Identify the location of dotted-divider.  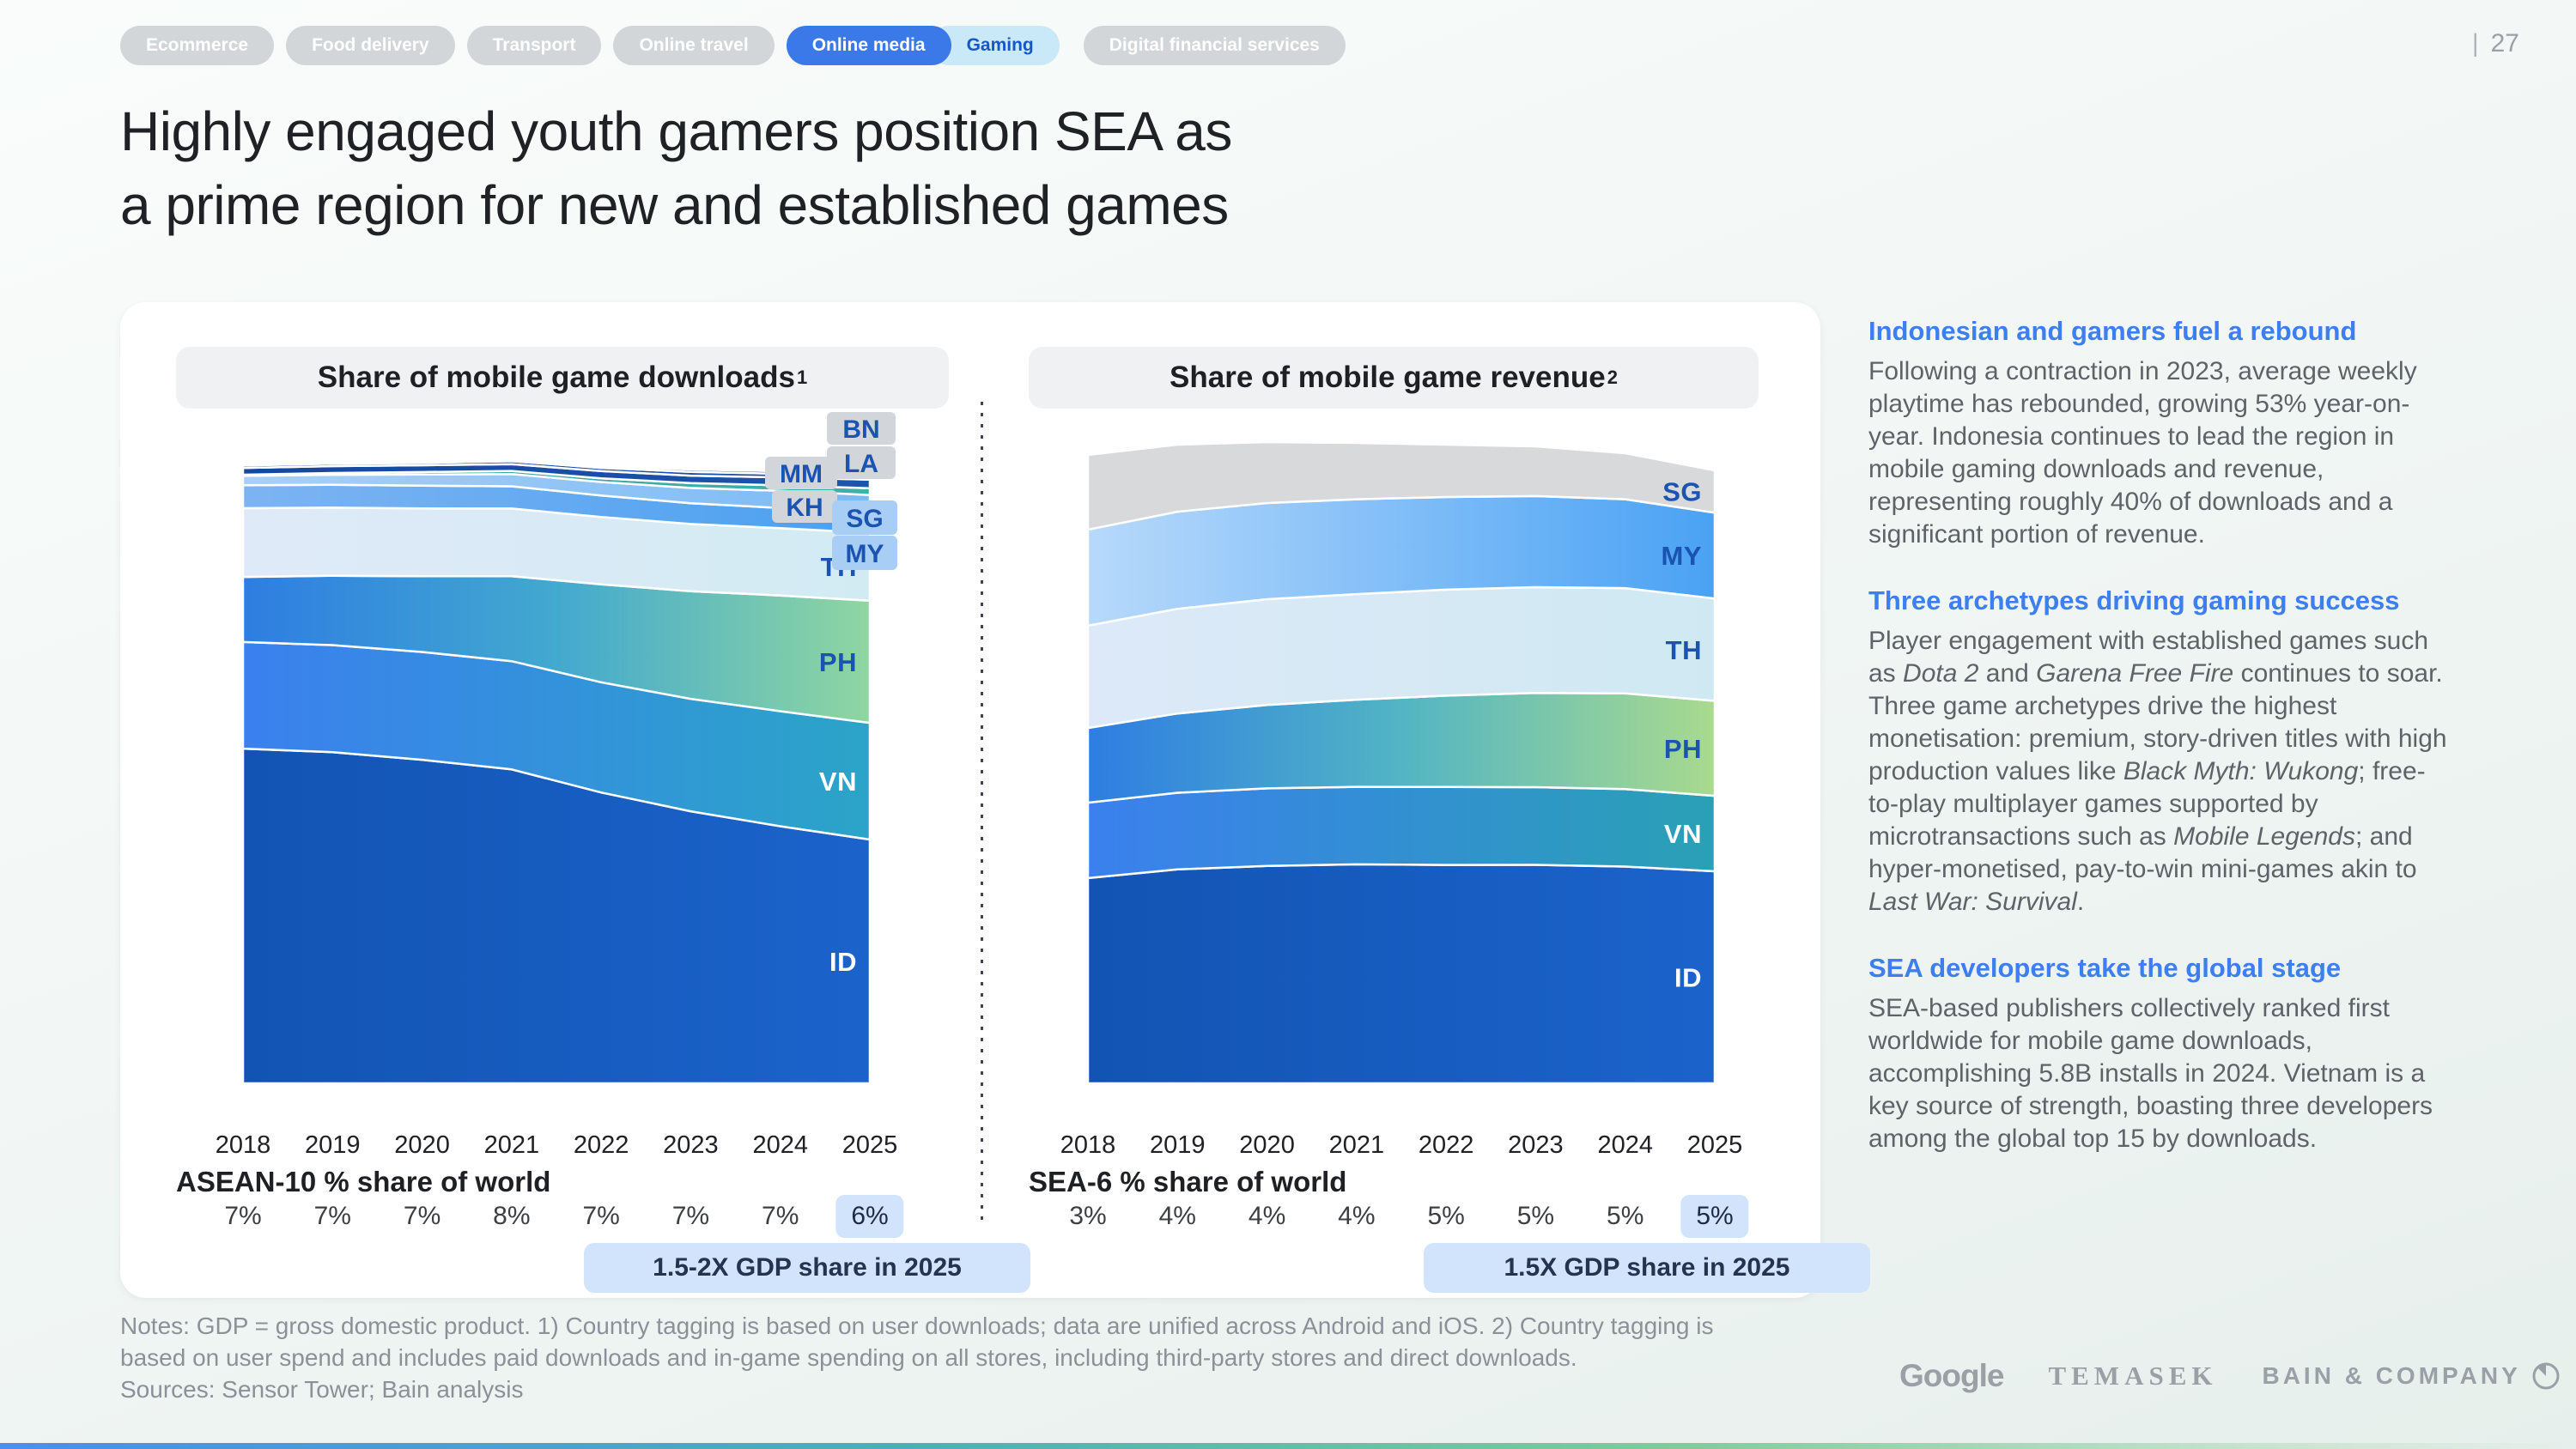
(982, 815).